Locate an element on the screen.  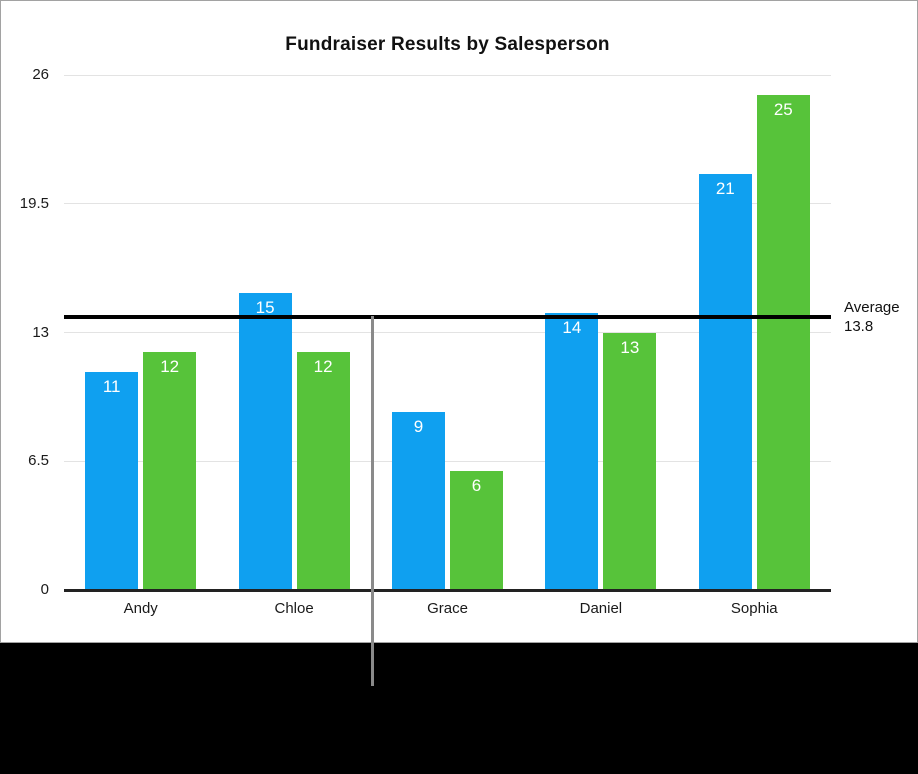
bar-value-label: 13 is located at coordinates (630, 347).